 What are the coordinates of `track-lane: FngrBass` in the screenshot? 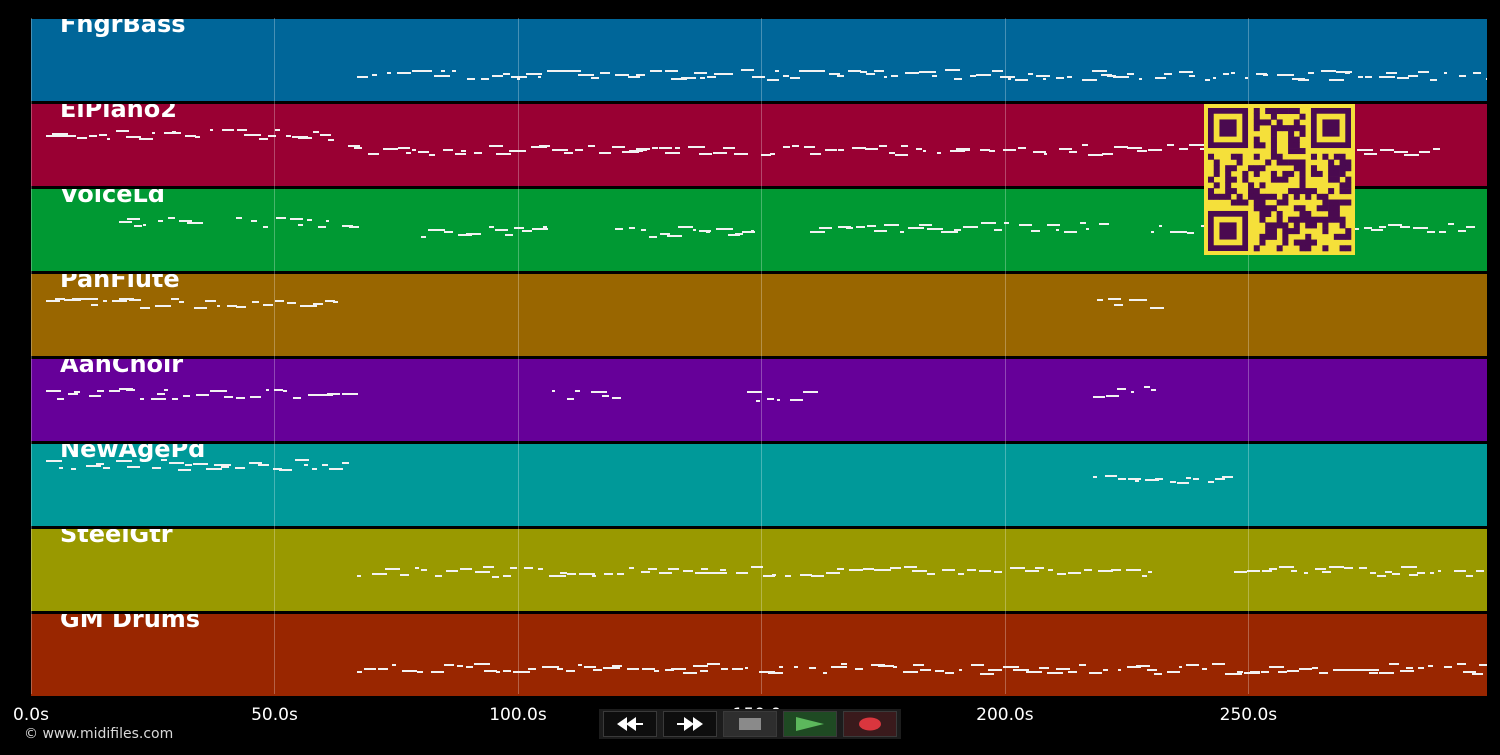 It's located at (759, 60).